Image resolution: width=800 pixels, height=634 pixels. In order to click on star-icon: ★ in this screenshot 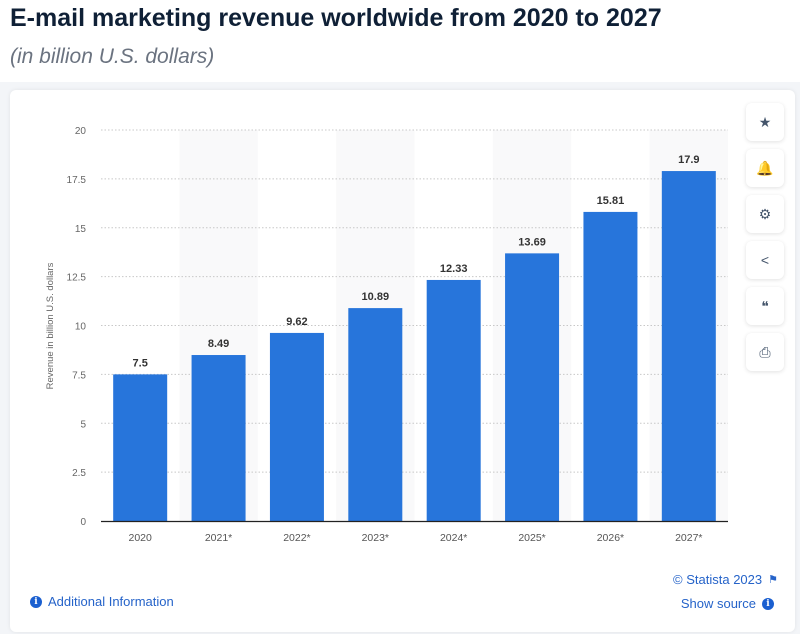, I will do `click(765, 121)`.